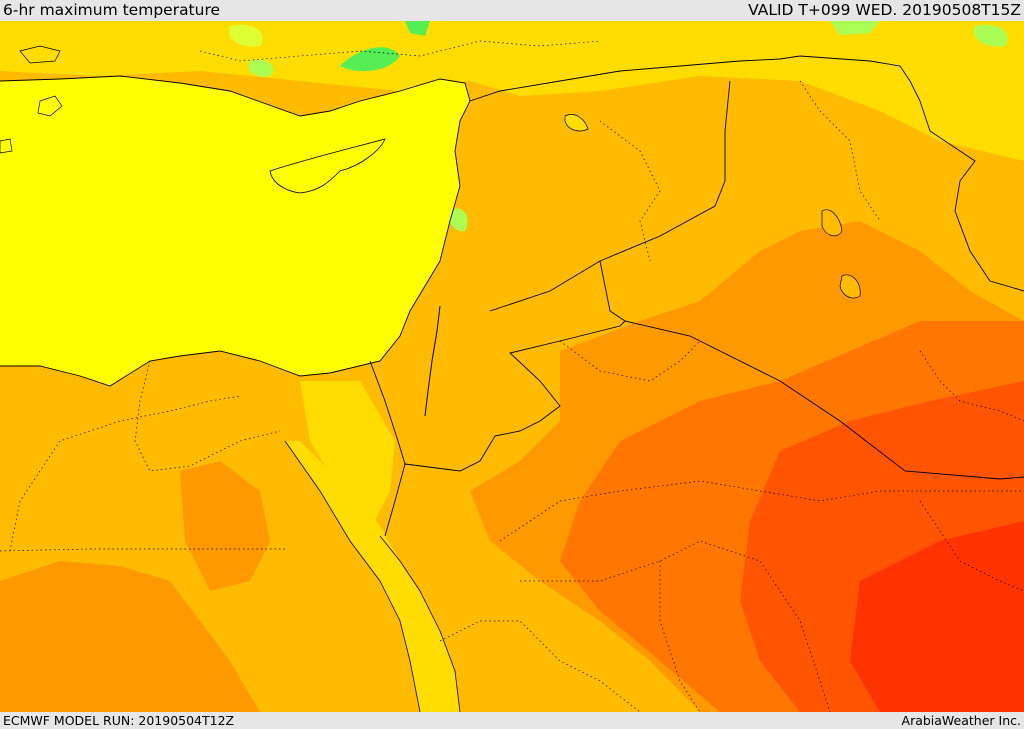 The image size is (1024, 729). I want to click on cyprus, so click(327, 166).